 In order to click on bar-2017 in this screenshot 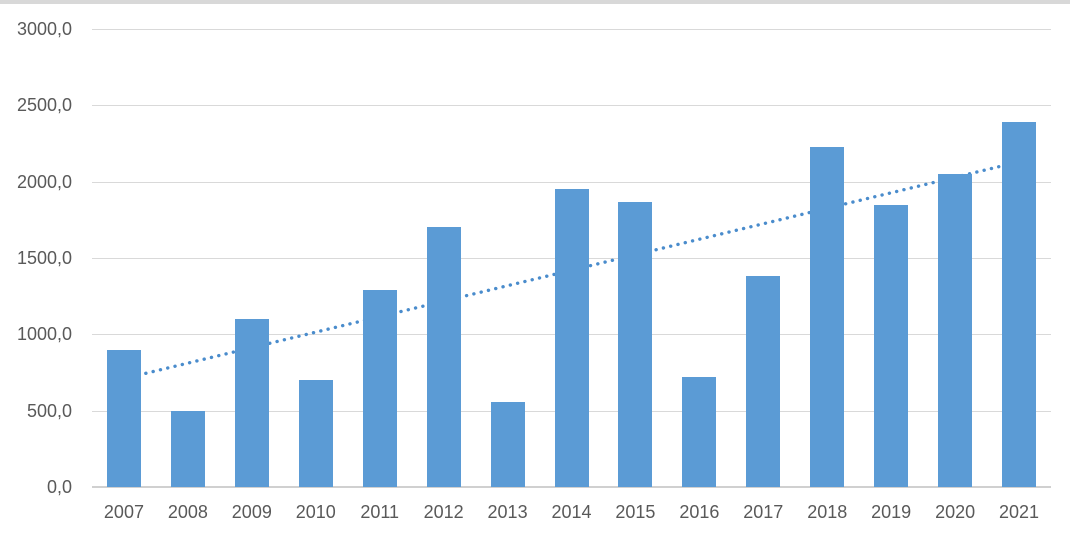, I will do `click(763, 381)`.